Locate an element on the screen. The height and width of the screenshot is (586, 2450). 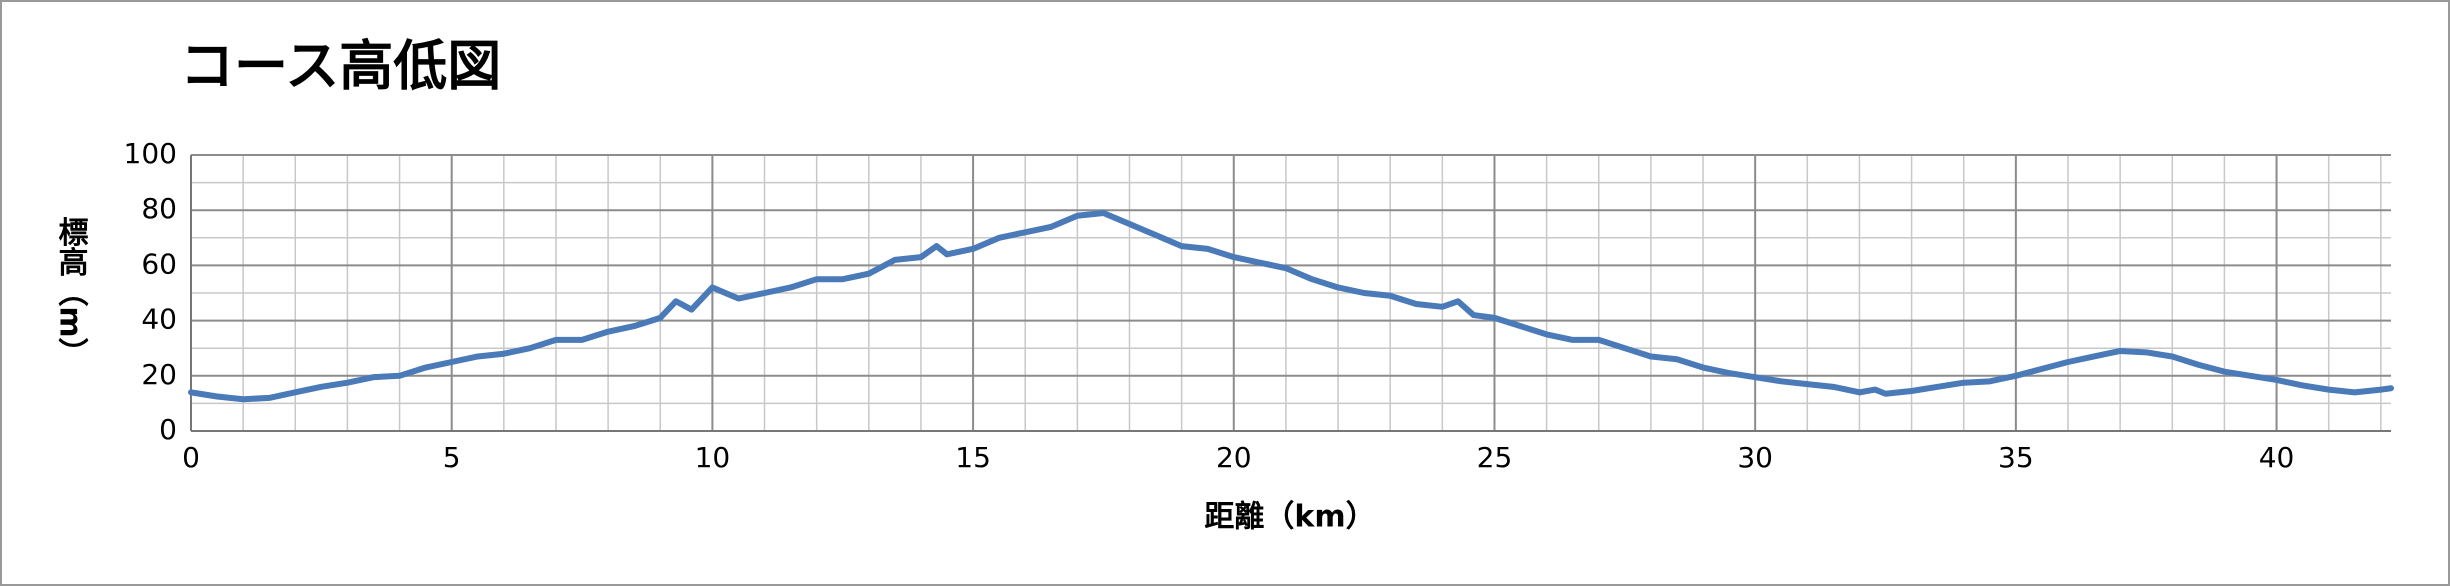
y-tick-label: 20 is located at coordinates (159, 374).